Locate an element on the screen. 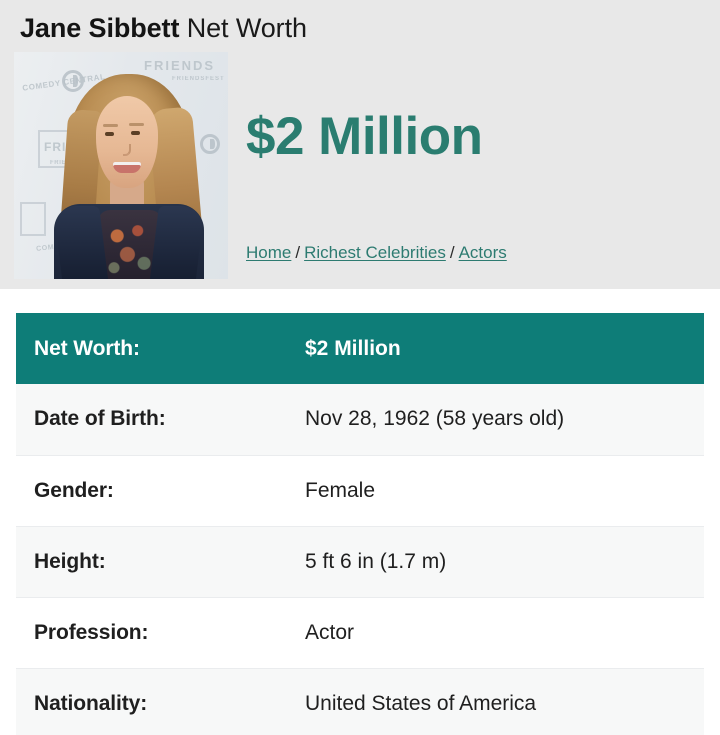 This screenshot has width=720, height=735. breadcrumb-link-home: Home is located at coordinates (269, 252).